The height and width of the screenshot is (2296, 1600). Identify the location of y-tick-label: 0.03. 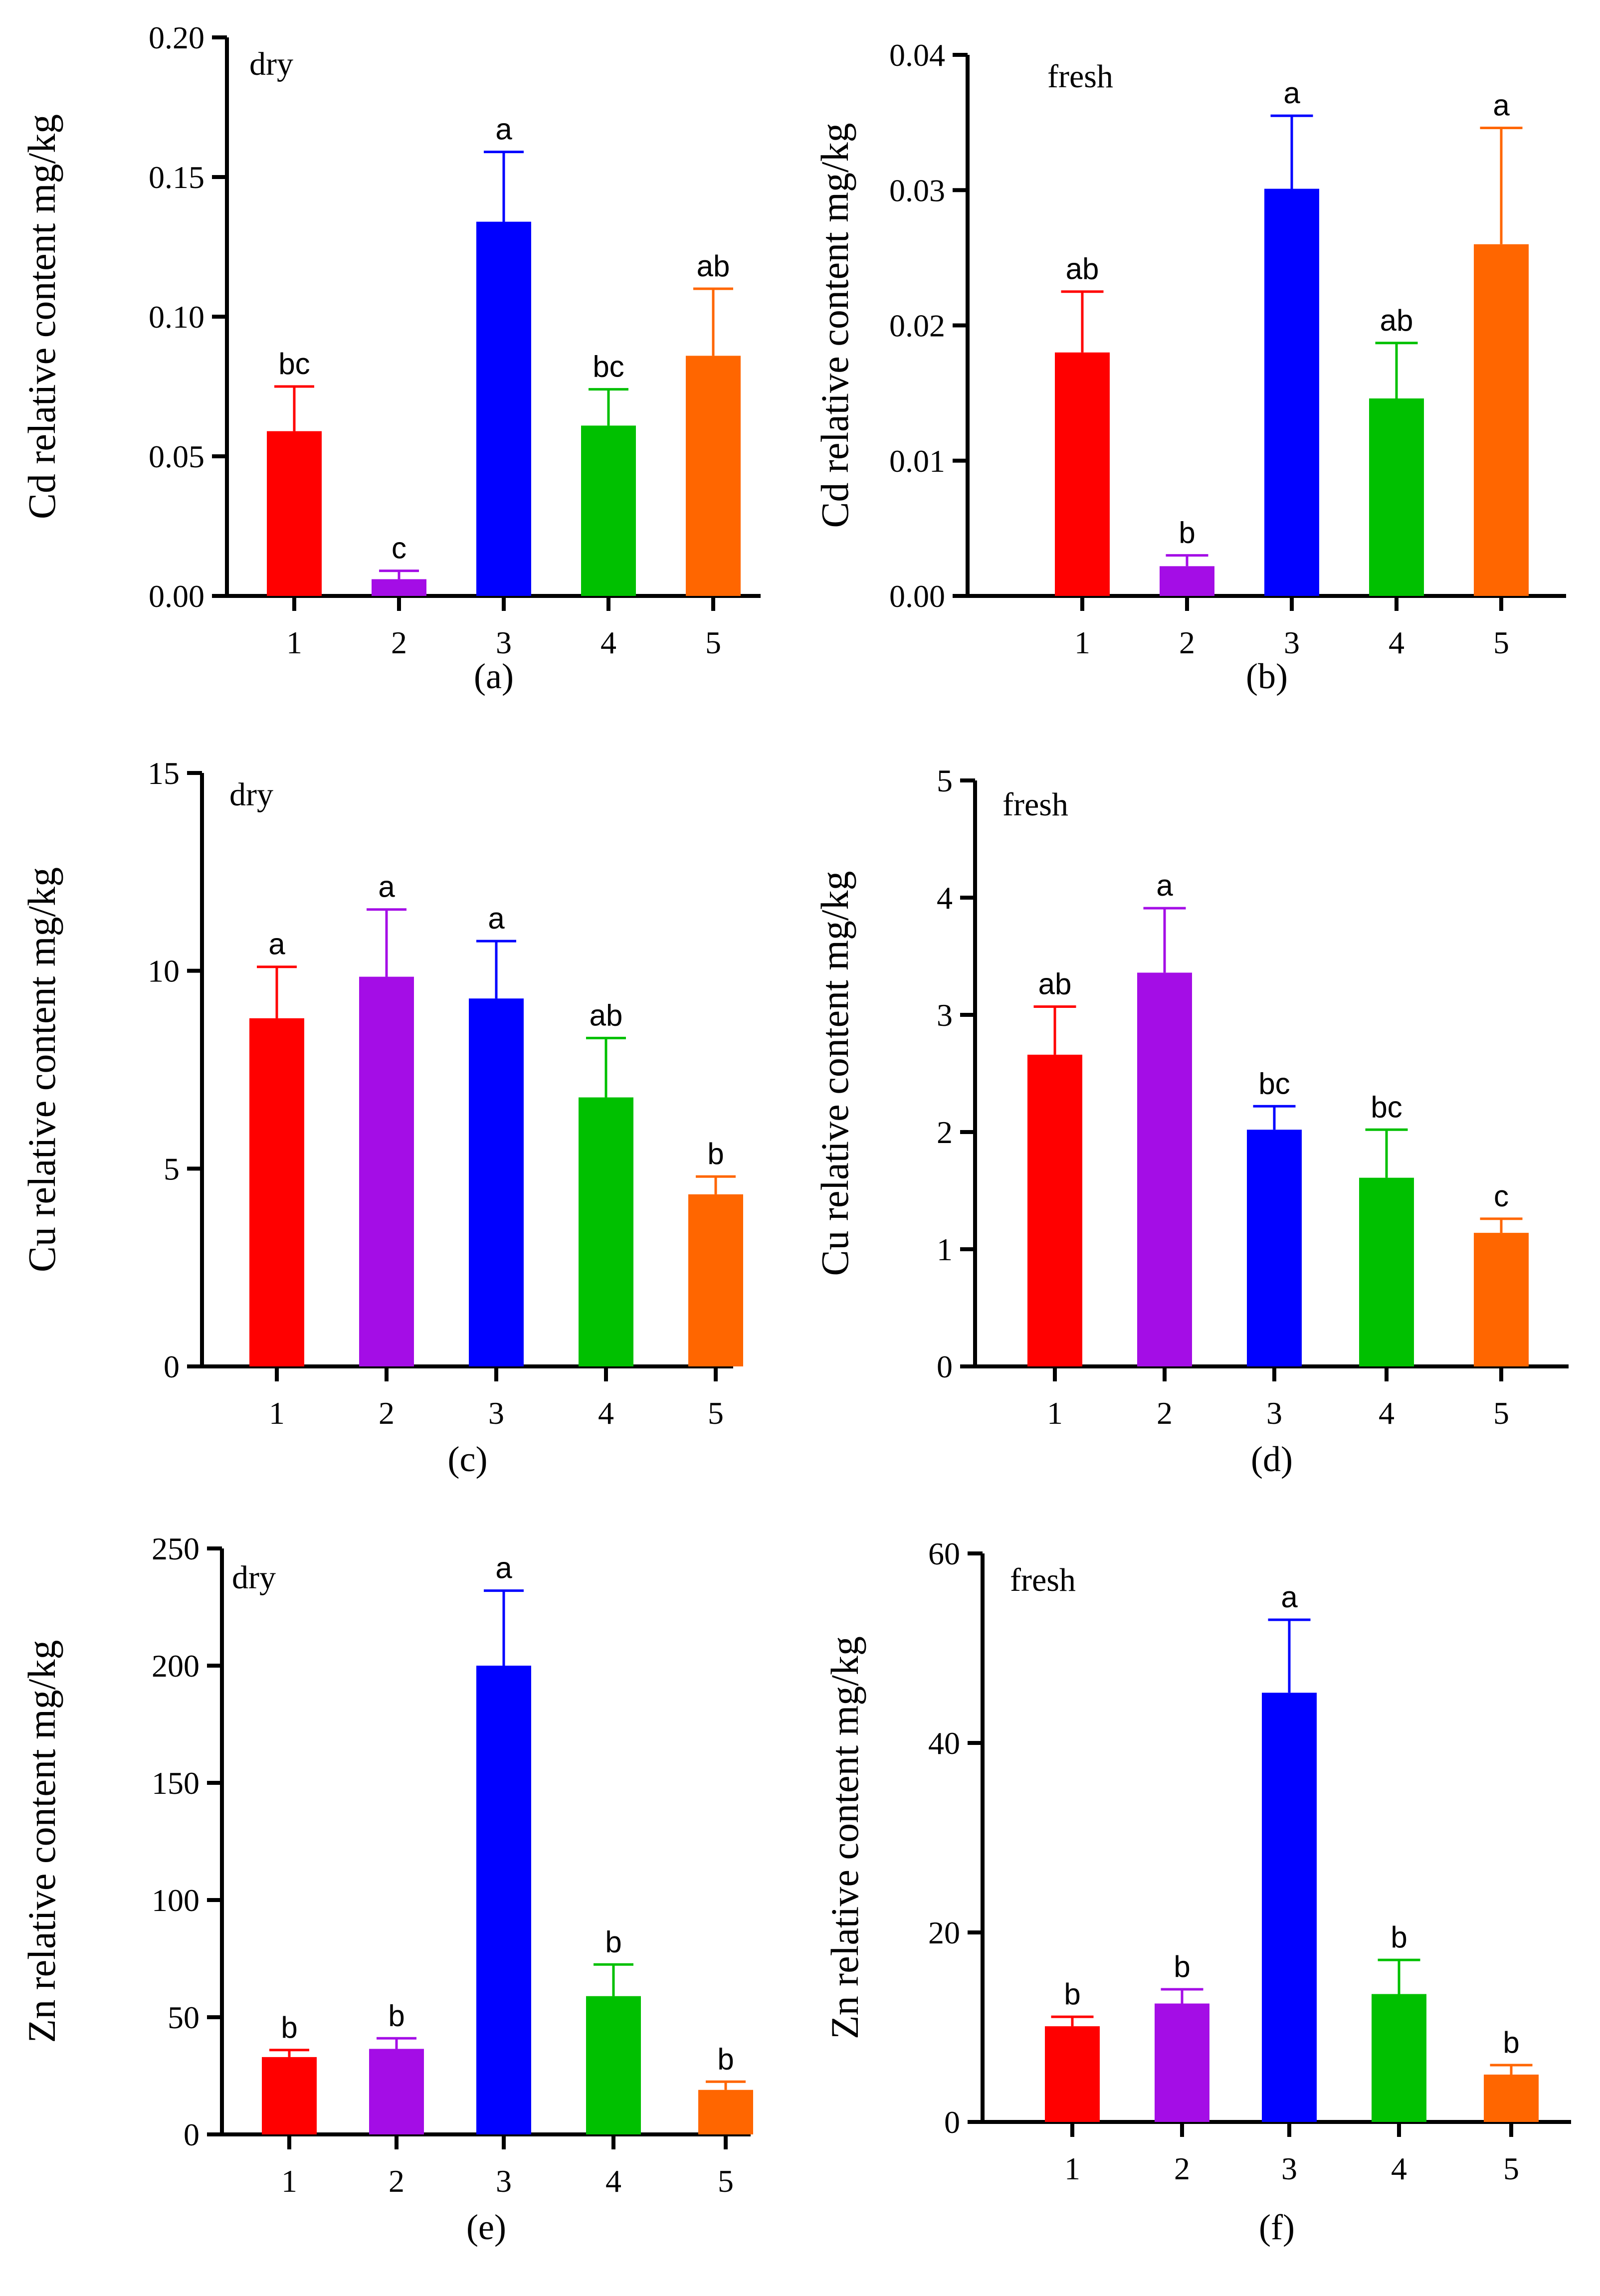
(917, 190).